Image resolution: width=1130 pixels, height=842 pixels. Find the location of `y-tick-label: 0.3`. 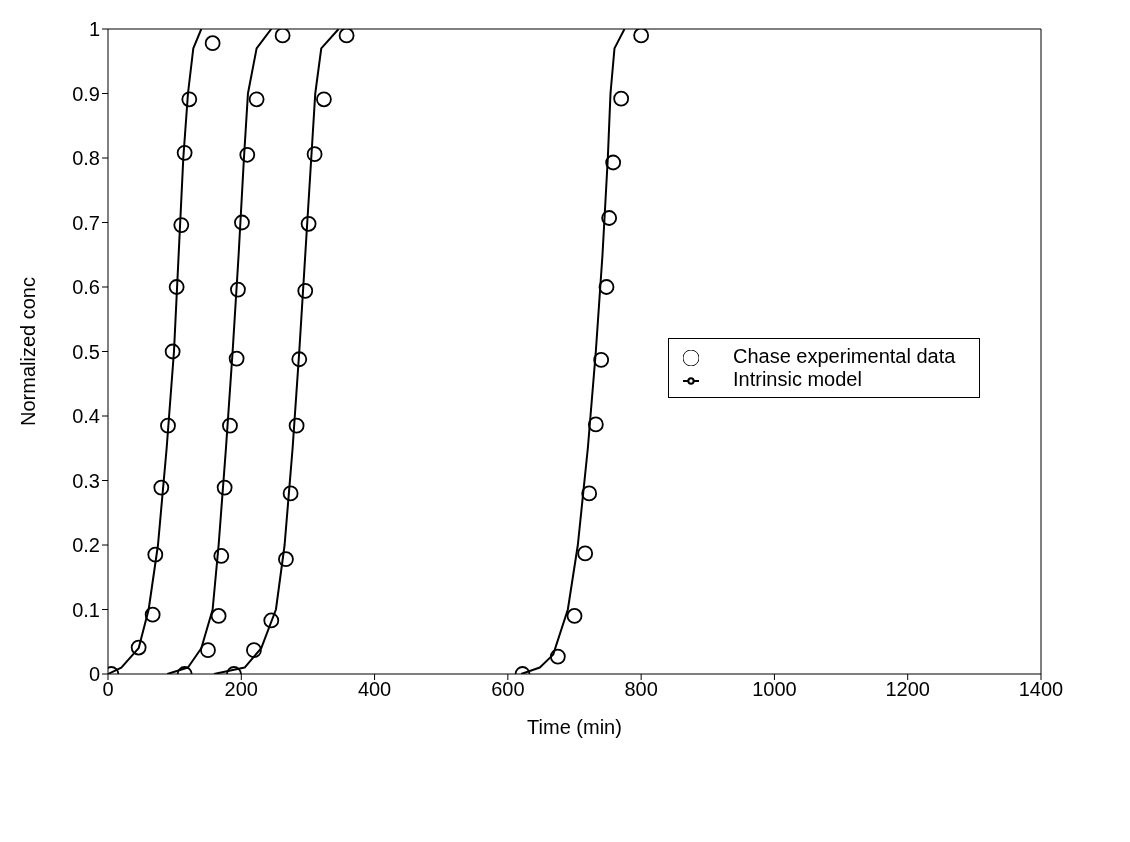

y-tick-label: 0.3 is located at coordinates (86, 480).